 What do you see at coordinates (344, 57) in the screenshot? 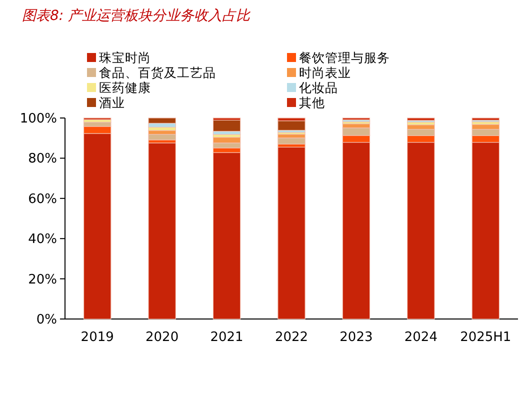
I see `legend-label: 餐饮管理与服务` at bounding box center [344, 57].